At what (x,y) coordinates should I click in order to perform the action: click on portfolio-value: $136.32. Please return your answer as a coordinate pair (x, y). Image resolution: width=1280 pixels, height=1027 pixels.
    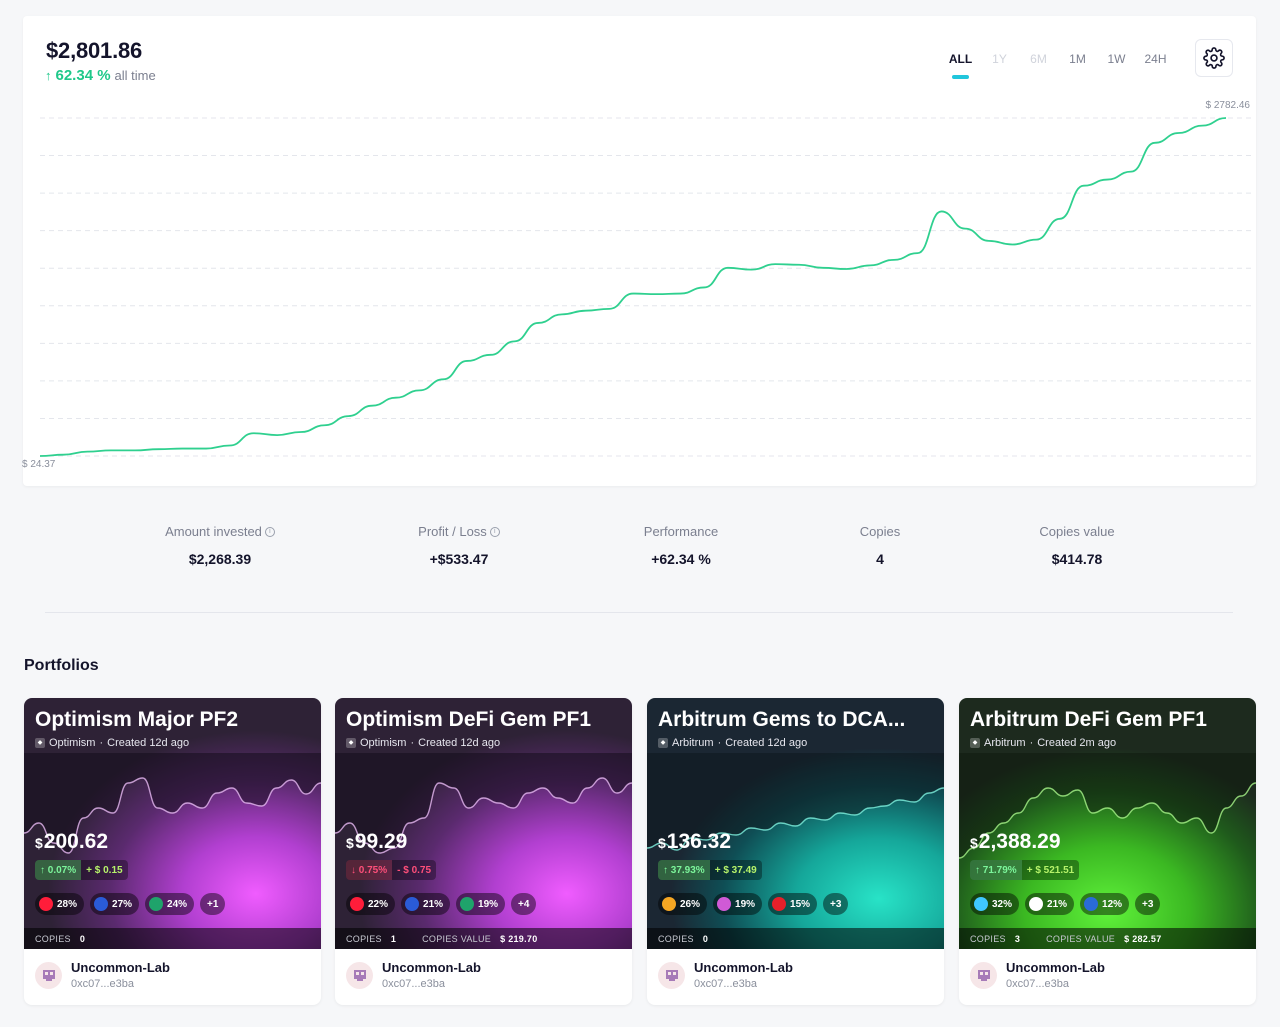
    Looking at the image, I should click on (694, 842).